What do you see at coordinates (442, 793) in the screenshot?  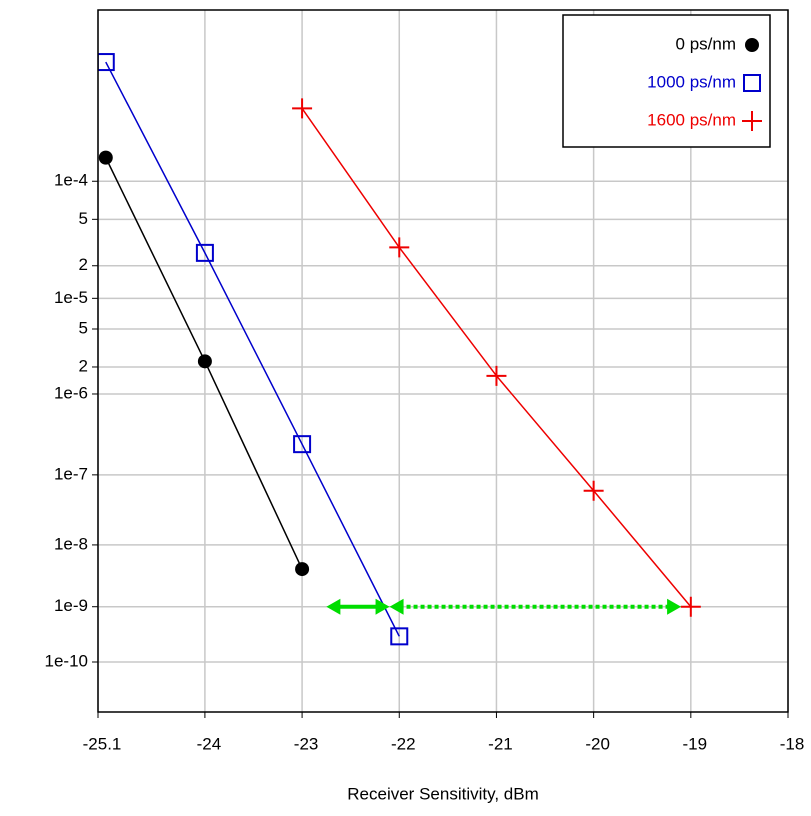 I see `x-axis-label: Receiver Sensitivity, dBm` at bounding box center [442, 793].